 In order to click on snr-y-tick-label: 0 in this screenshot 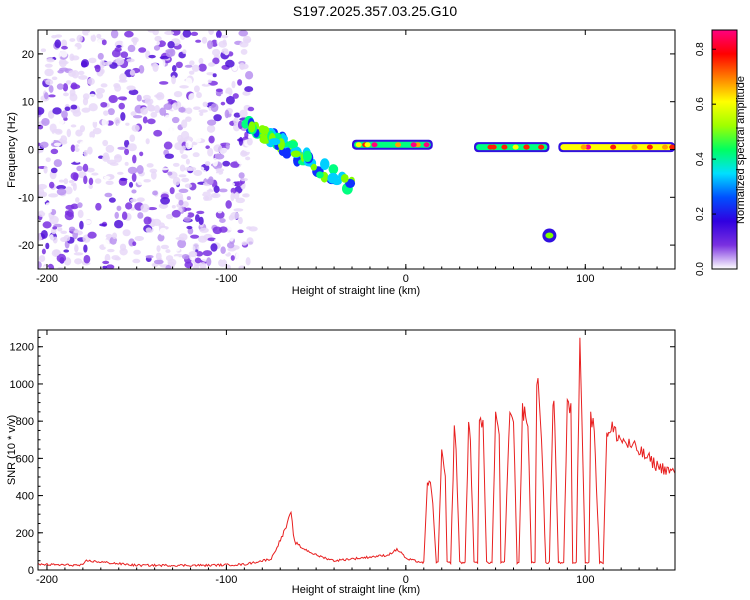, I will do `click(31, 571)`.